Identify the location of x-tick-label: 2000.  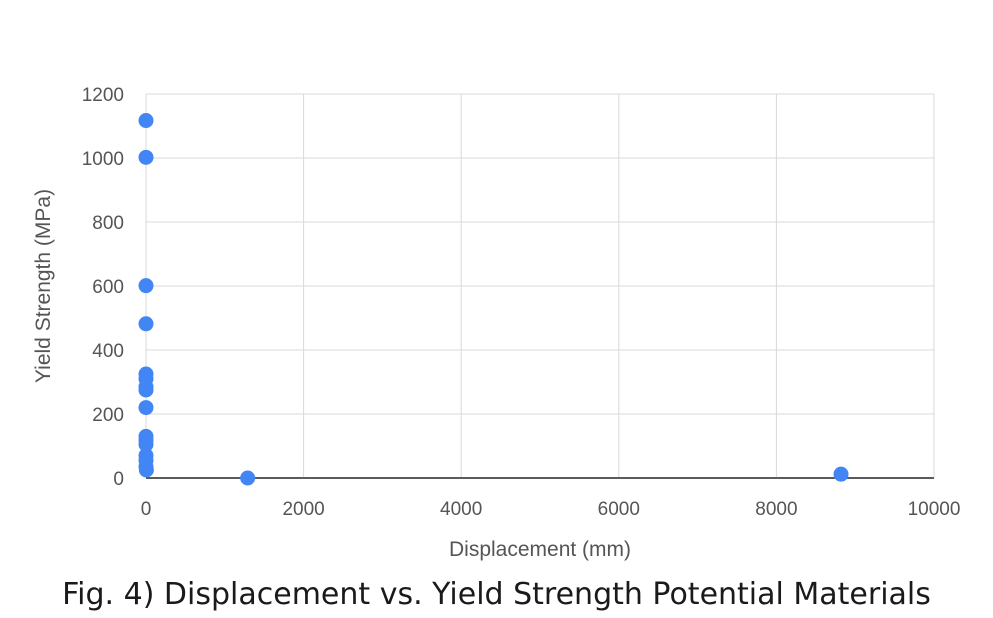
(303, 509).